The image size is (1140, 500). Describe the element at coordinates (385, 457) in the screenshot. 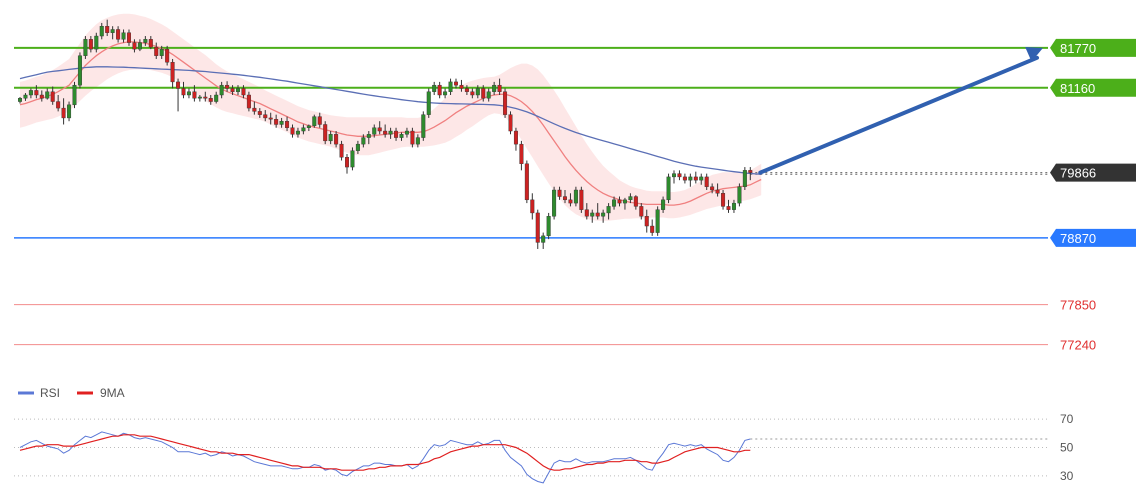

I see `rsi-lines` at that location.